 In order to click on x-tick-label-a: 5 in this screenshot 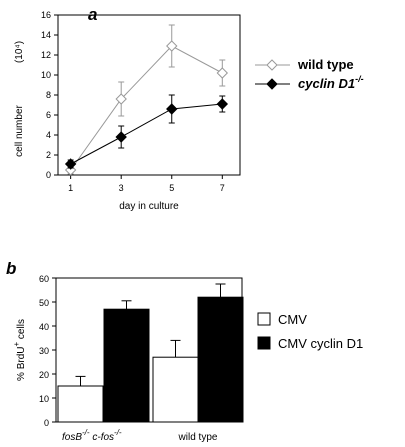, I will do `click(171, 188)`.